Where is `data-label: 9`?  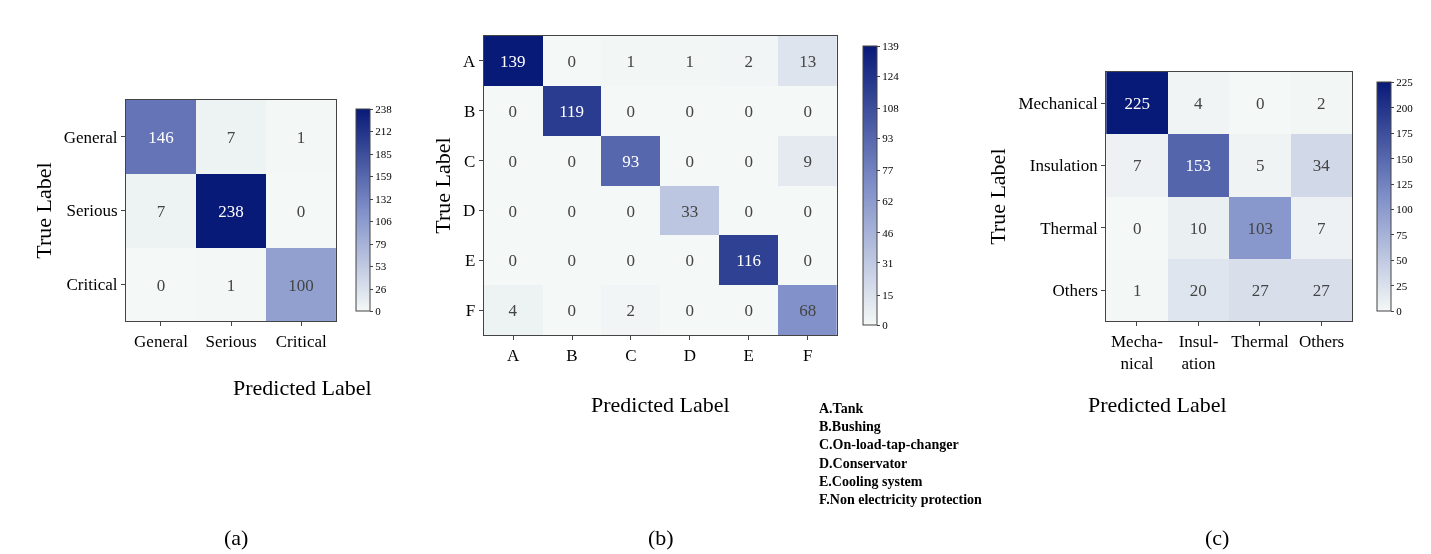 data-label: 9 is located at coordinates (807, 161).